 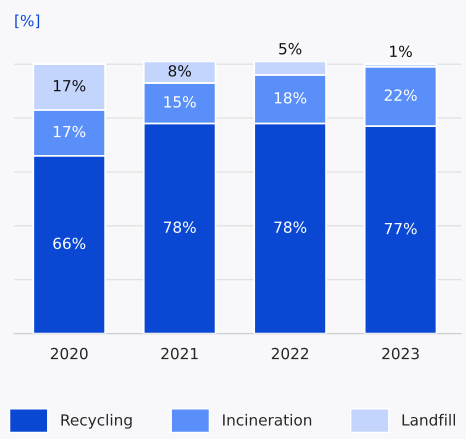 I want to click on data-label: 18%, so click(x=290, y=98).